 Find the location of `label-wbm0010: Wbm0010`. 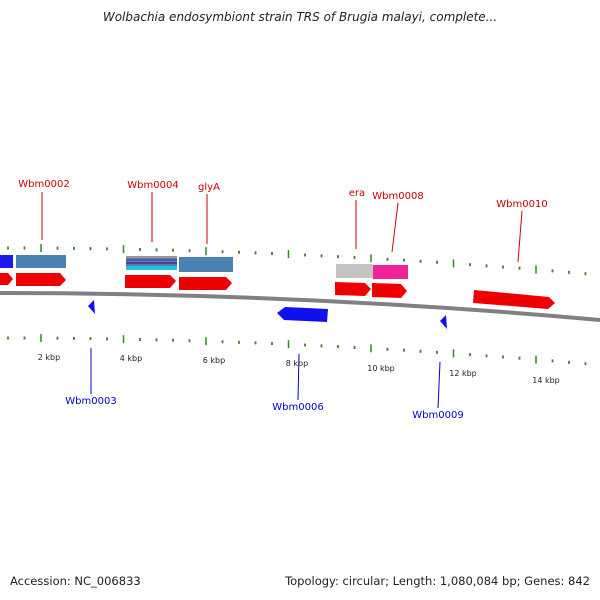

label-wbm0010: Wbm0010 is located at coordinates (521, 204).